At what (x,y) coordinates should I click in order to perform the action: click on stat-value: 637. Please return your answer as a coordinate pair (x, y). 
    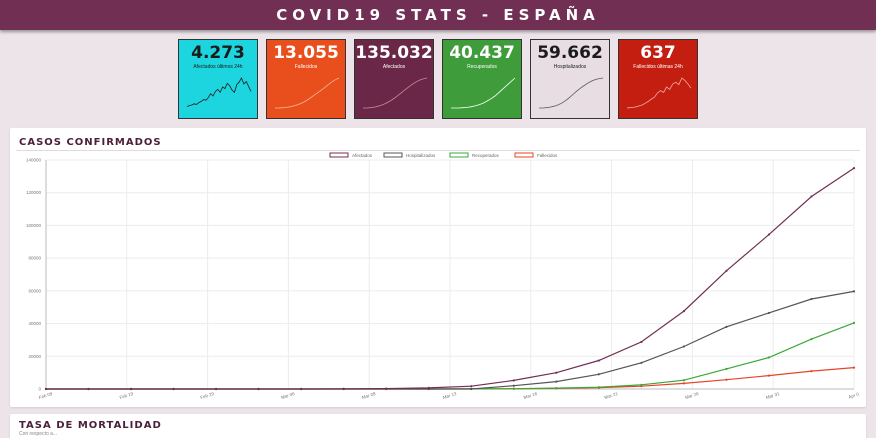
    Looking at the image, I should click on (658, 53).